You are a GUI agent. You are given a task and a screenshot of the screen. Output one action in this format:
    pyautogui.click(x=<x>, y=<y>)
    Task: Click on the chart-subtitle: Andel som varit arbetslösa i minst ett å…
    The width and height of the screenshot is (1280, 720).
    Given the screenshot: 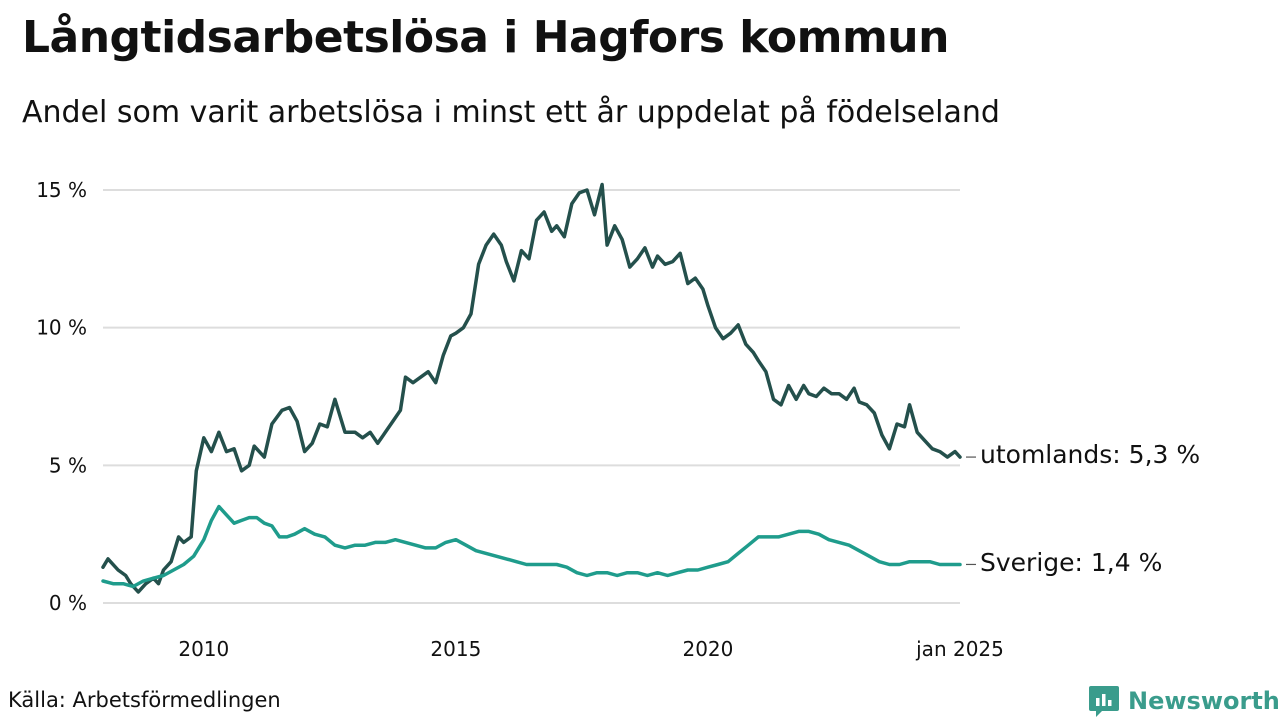 What is the action you would take?
    pyautogui.click(x=511, y=112)
    